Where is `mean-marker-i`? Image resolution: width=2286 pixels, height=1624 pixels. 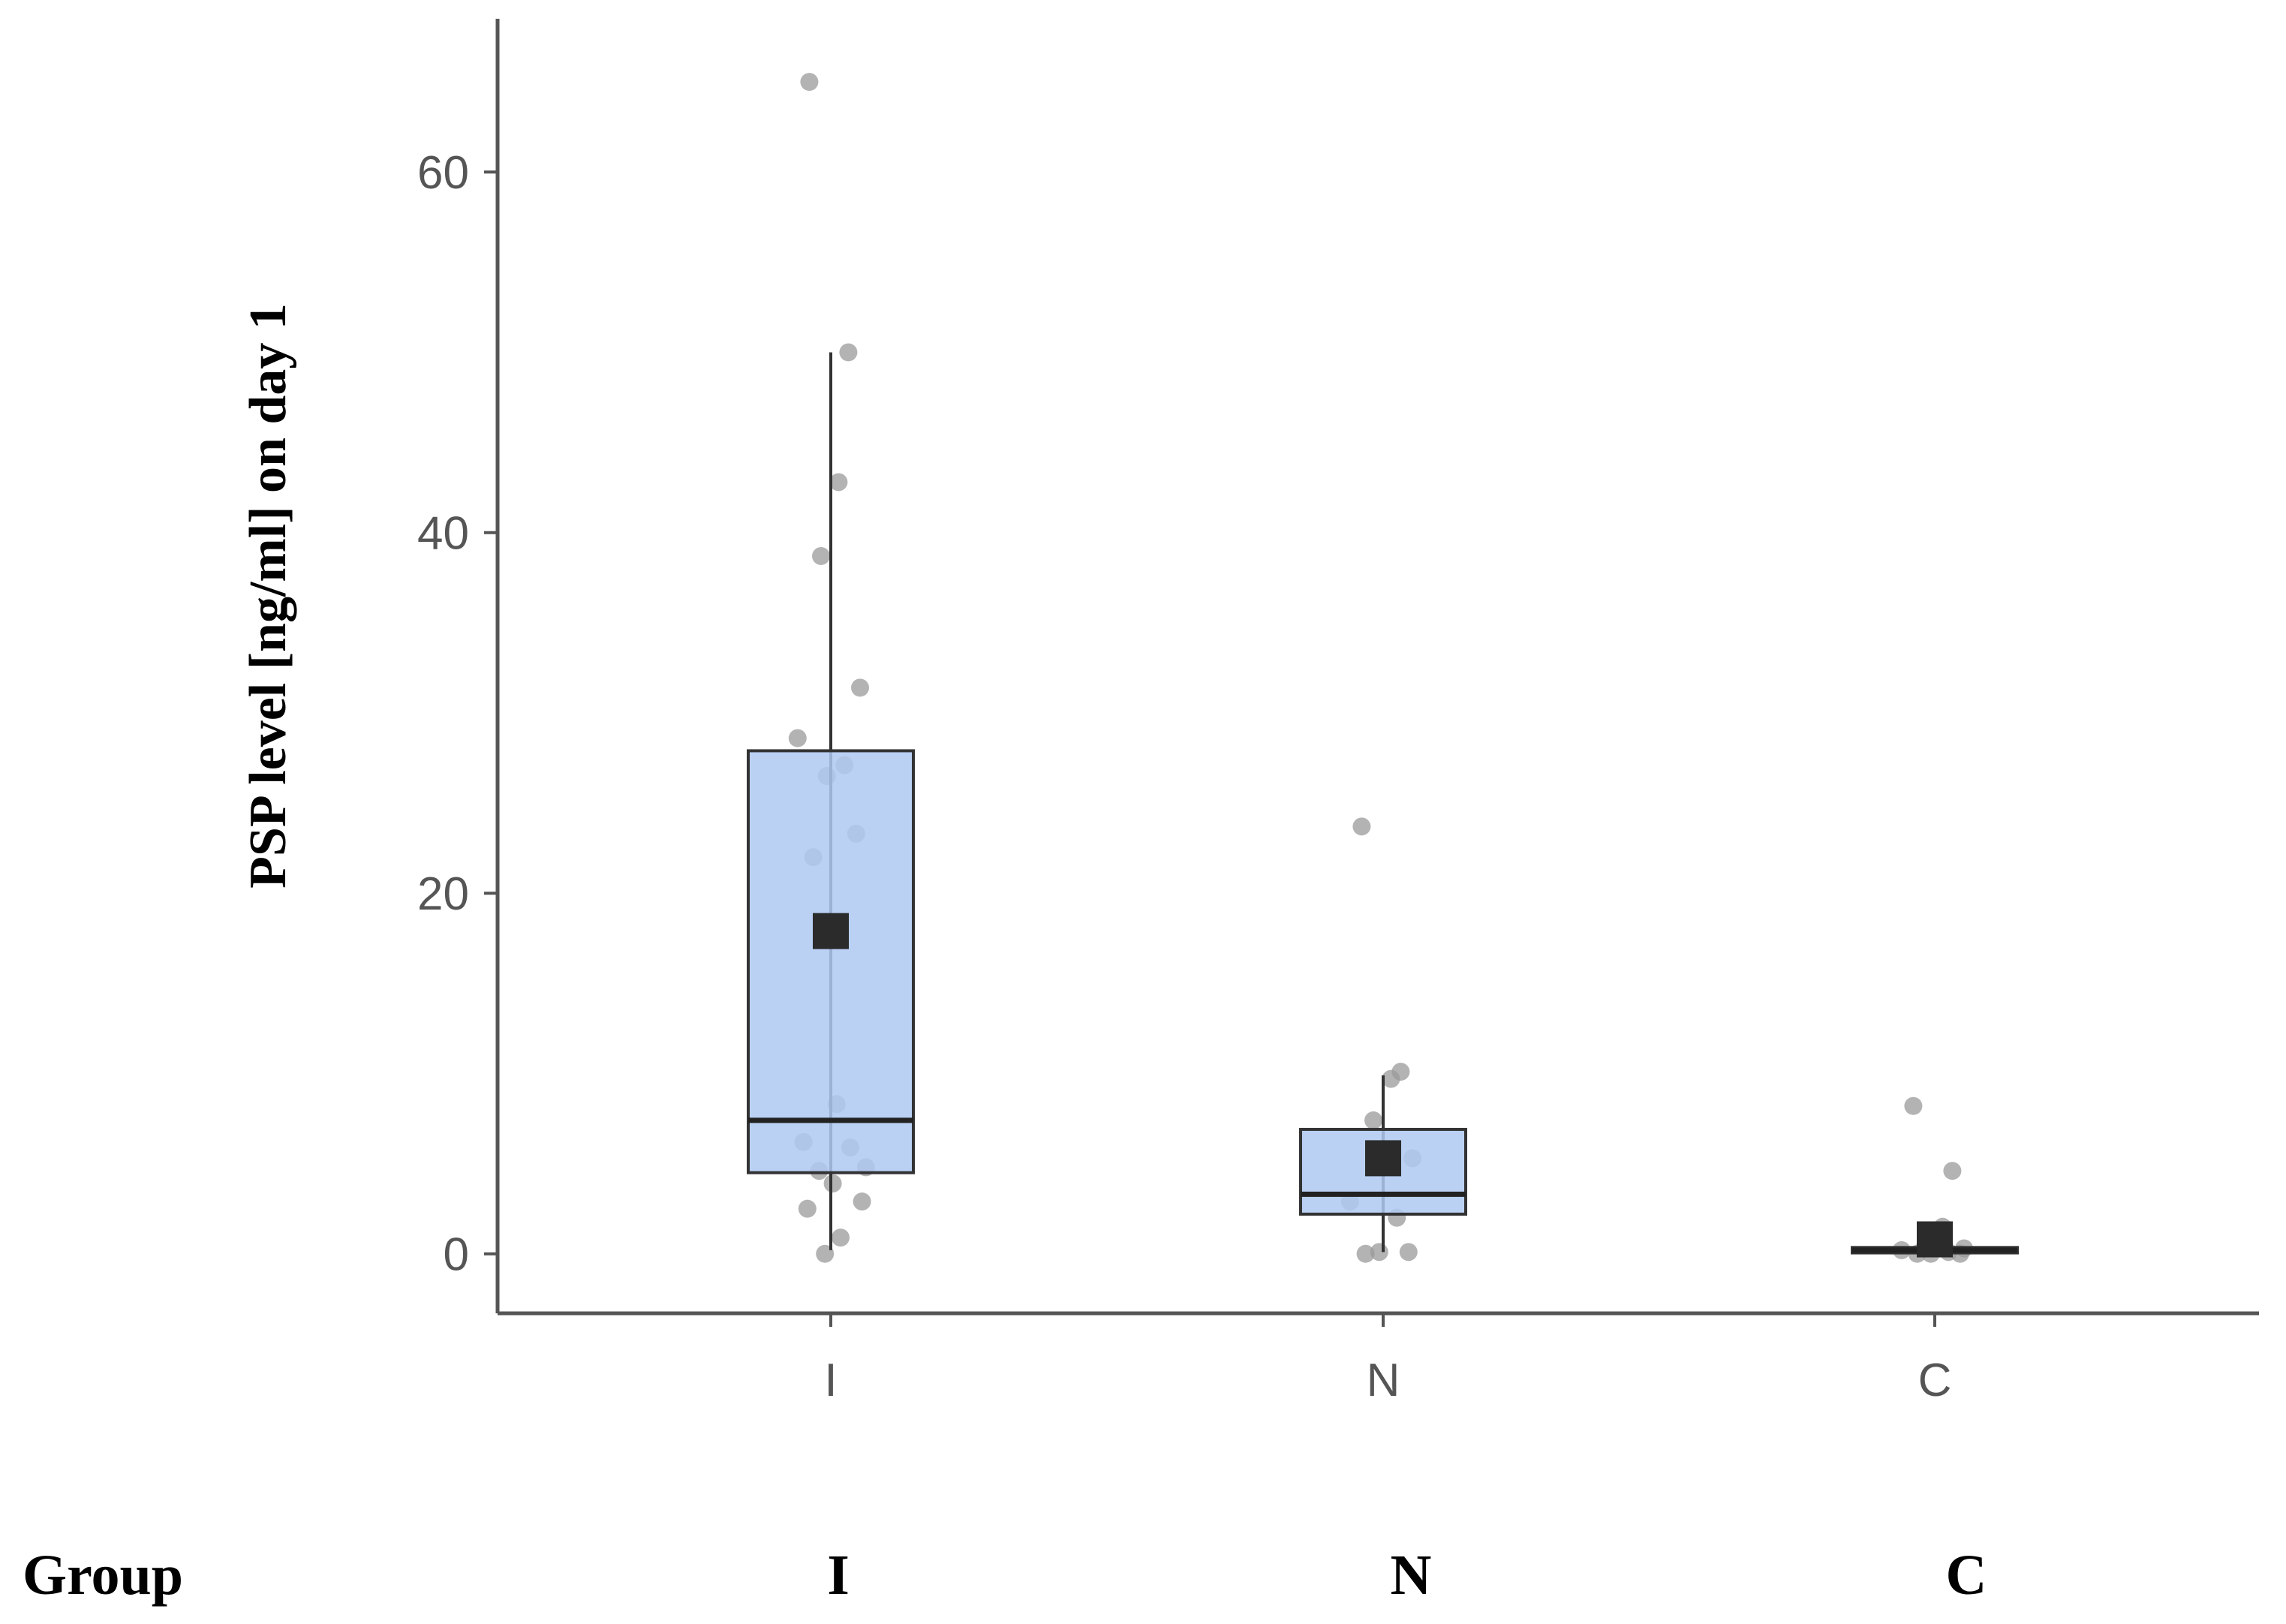 mean-marker-i is located at coordinates (831, 931).